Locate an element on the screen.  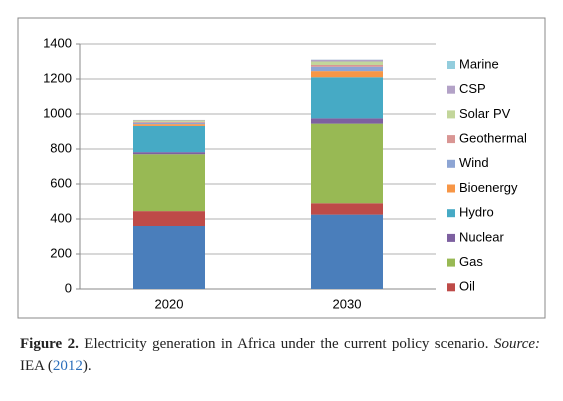
legend-label: Bioenergy is located at coordinates (488, 187).